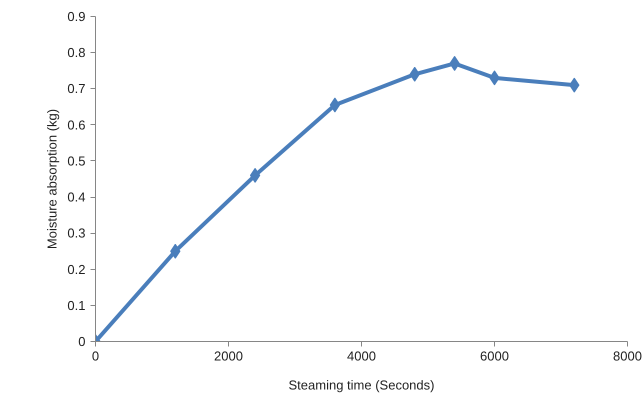 Image resolution: width=644 pixels, height=418 pixels. Describe the element at coordinates (361, 385) in the screenshot. I see `x-axis-title: Steaming time (Seconds)` at that location.